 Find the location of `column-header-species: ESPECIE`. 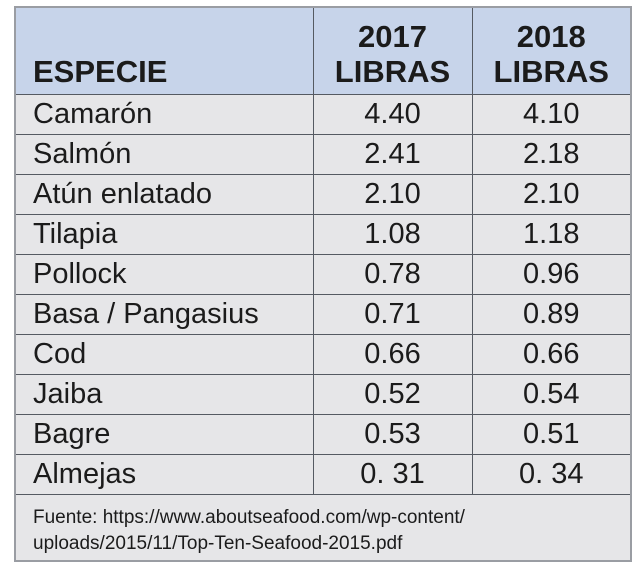

column-header-species: ESPECIE is located at coordinates (165, 51).